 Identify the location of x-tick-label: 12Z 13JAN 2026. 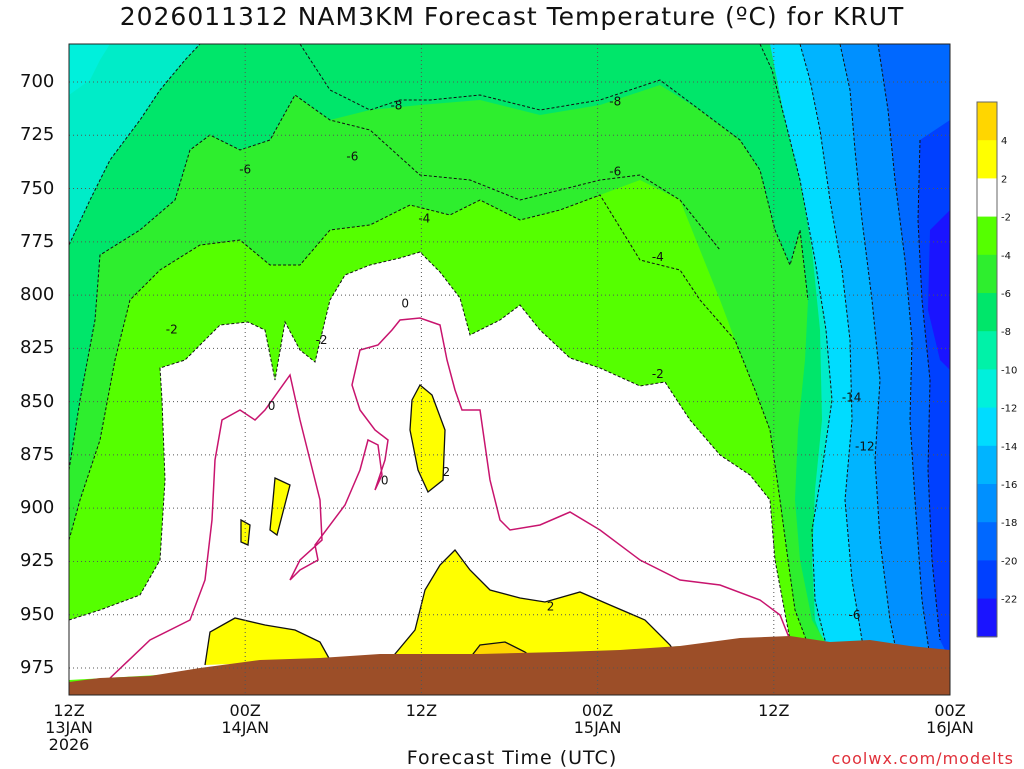
(69, 727).